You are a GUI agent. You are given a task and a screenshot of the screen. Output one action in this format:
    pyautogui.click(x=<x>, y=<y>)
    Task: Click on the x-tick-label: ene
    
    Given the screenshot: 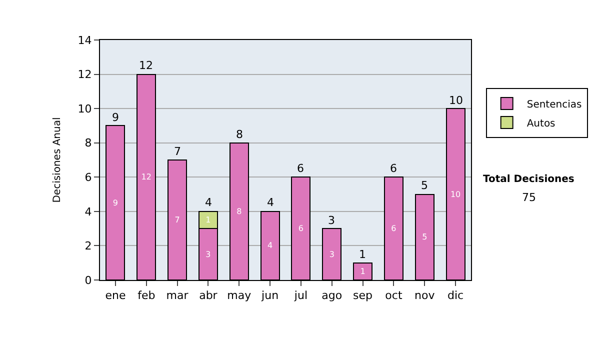 What is the action you would take?
    pyautogui.click(x=115, y=295)
    